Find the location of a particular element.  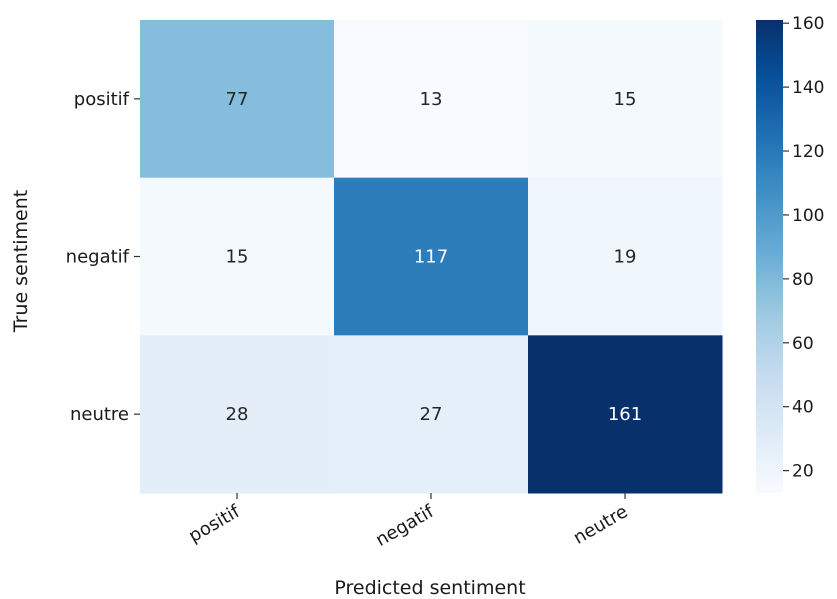

x-axis: positif negatif neutre is located at coordinates (408, 522).